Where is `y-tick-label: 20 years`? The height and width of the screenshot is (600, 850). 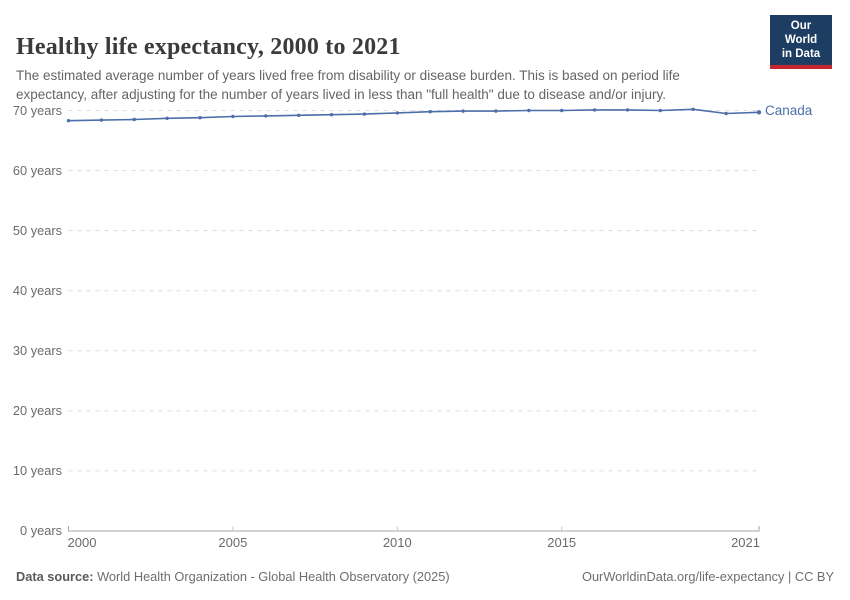
y-tick-label: 20 years is located at coordinates (37, 410).